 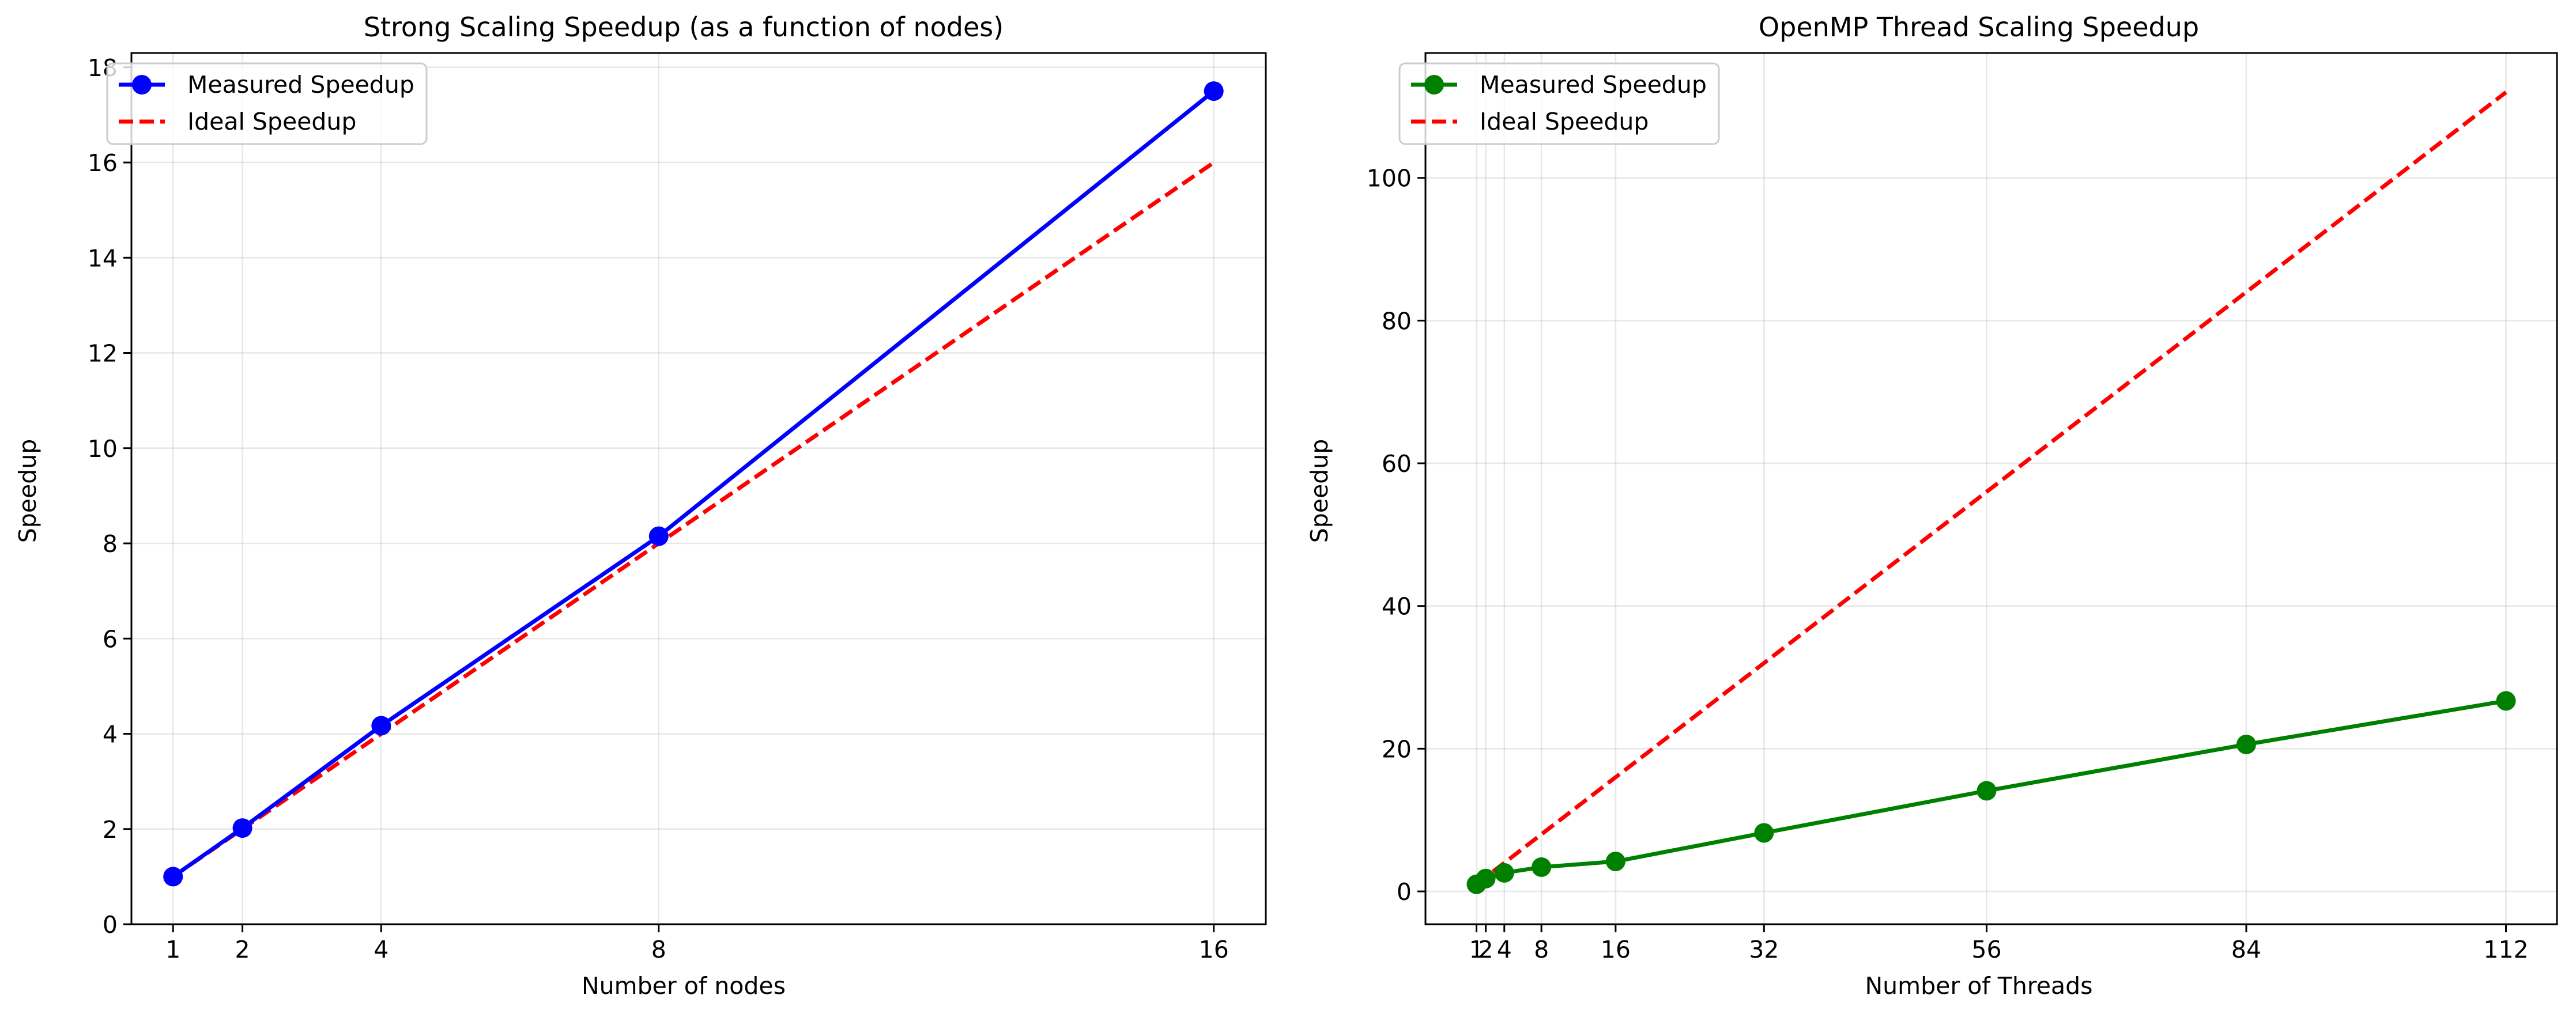 What do you see at coordinates (1397, 321) in the screenshot?
I see `y-tick-label: 80` at bounding box center [1397, 321].